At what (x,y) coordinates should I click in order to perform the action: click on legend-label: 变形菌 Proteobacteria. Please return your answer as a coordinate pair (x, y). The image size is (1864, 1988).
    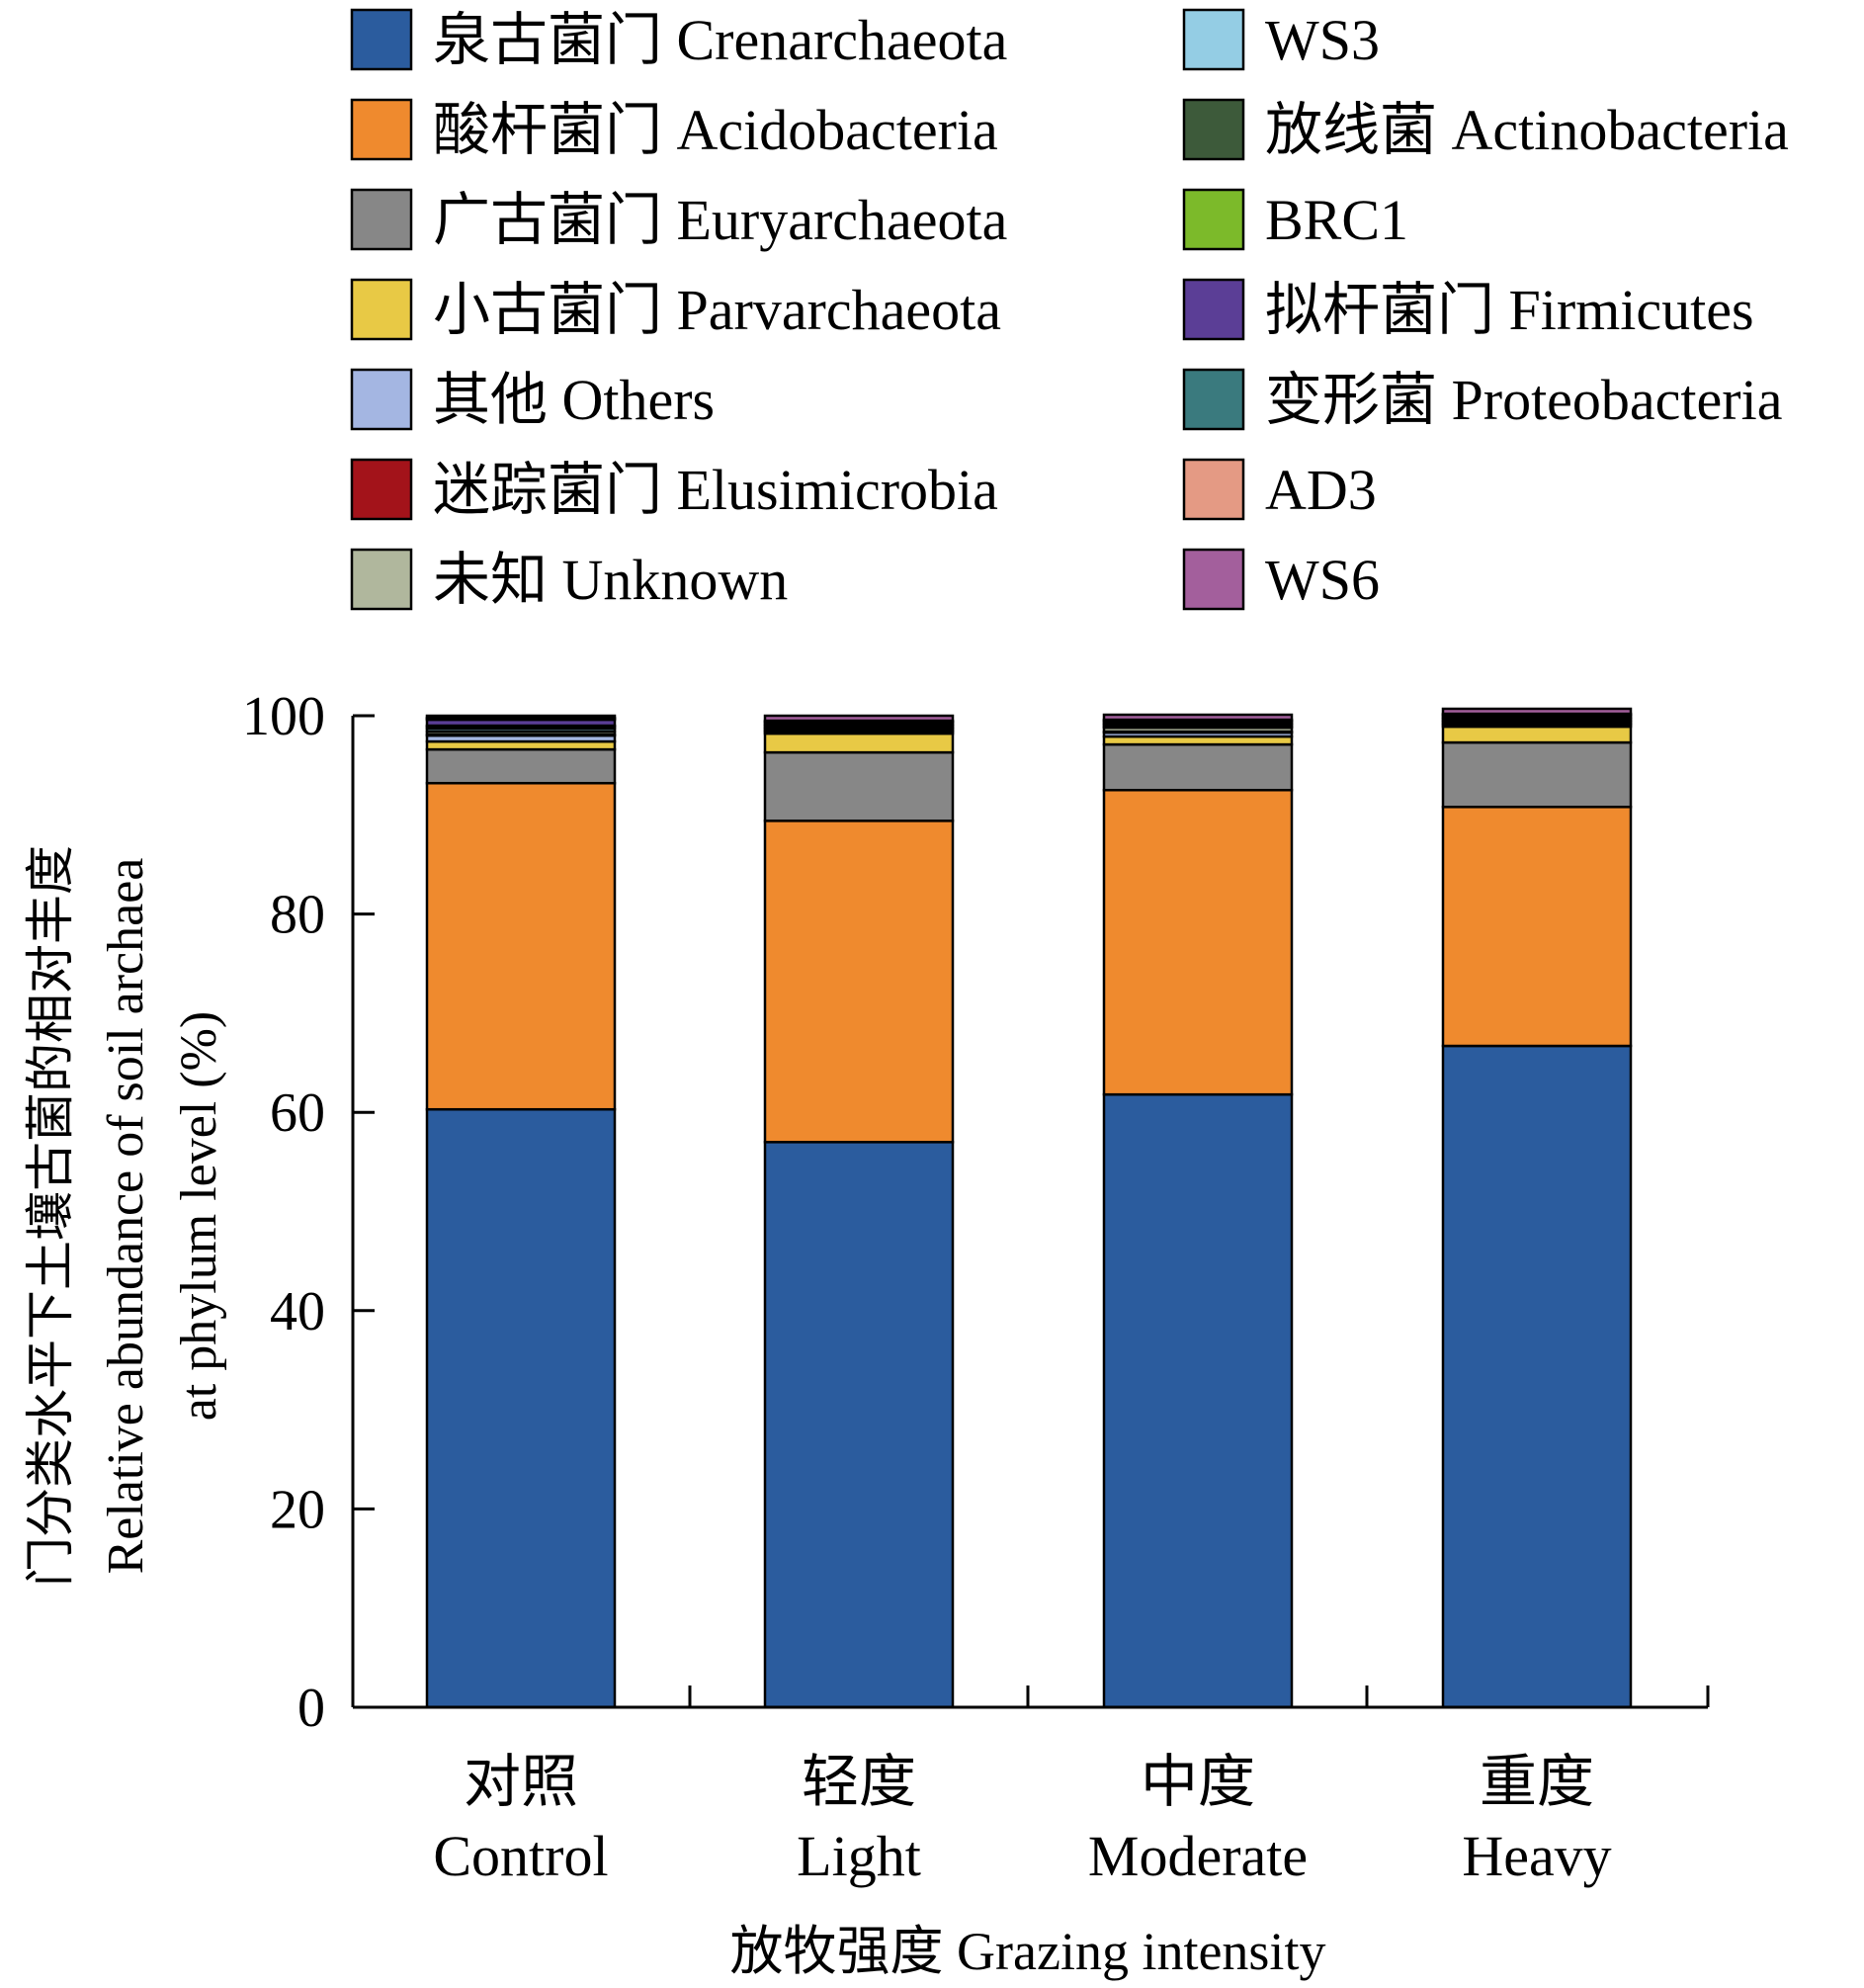
    Looking at the image, I should click on (1523, 400).